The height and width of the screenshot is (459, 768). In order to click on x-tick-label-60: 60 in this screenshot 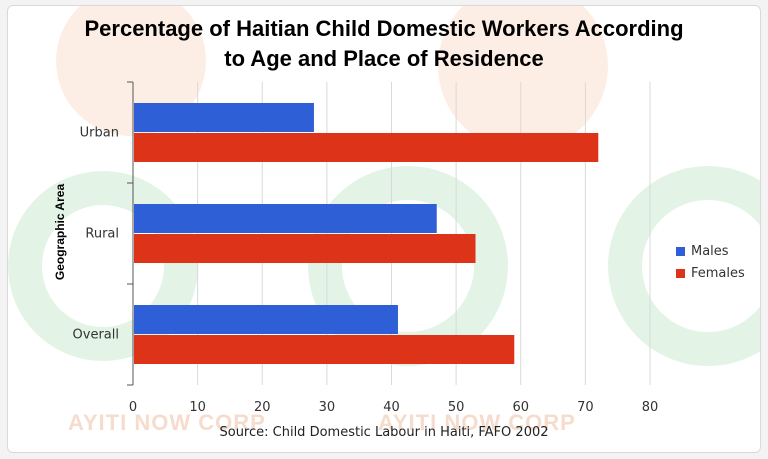, I will do `click(520, 407)`.